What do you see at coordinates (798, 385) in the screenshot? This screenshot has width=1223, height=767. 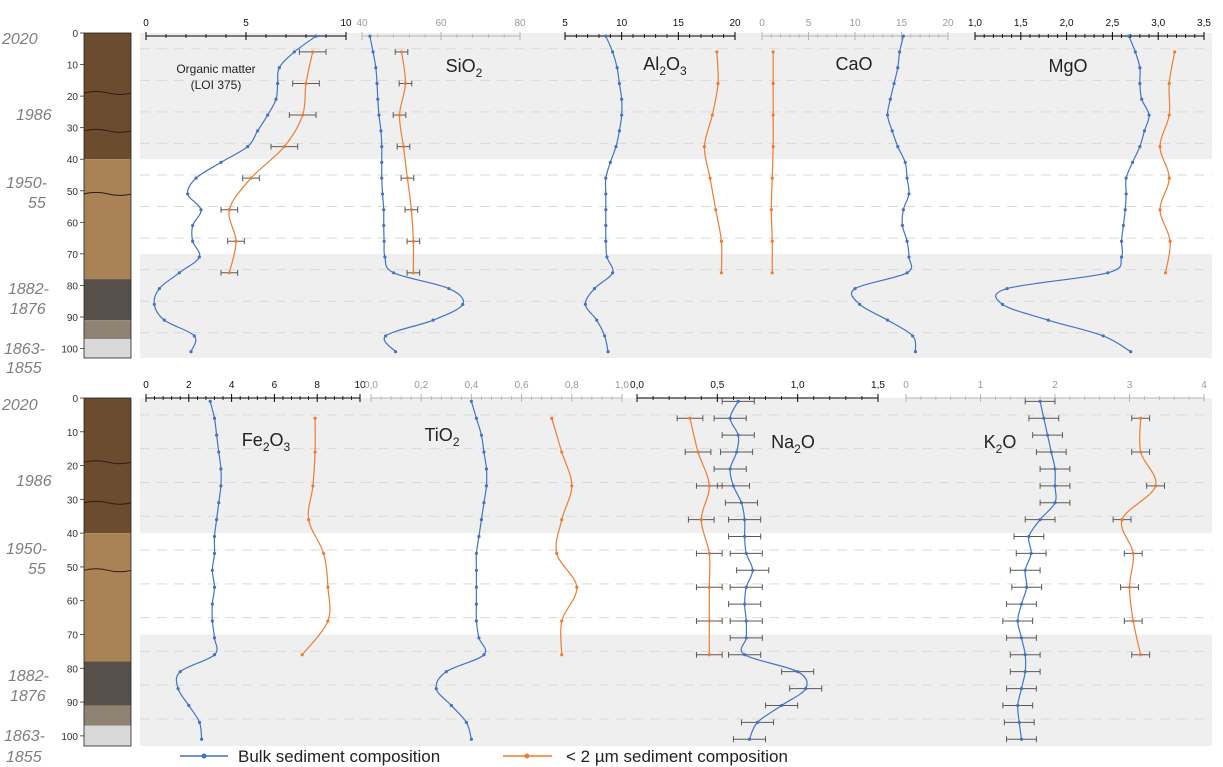 I see `x-axis-tick-label: 1,0` at bounding box center [798, 385].